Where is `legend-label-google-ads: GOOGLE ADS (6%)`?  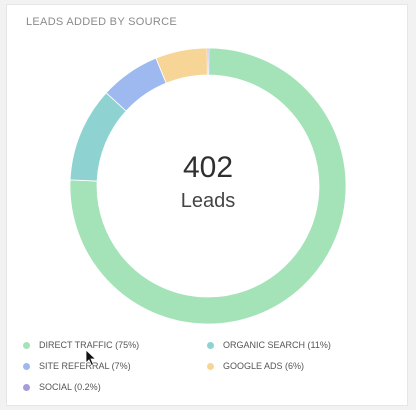
legend-label-google-ads: GOOGLE ADS (6%) is located at coordinates (264, 366).